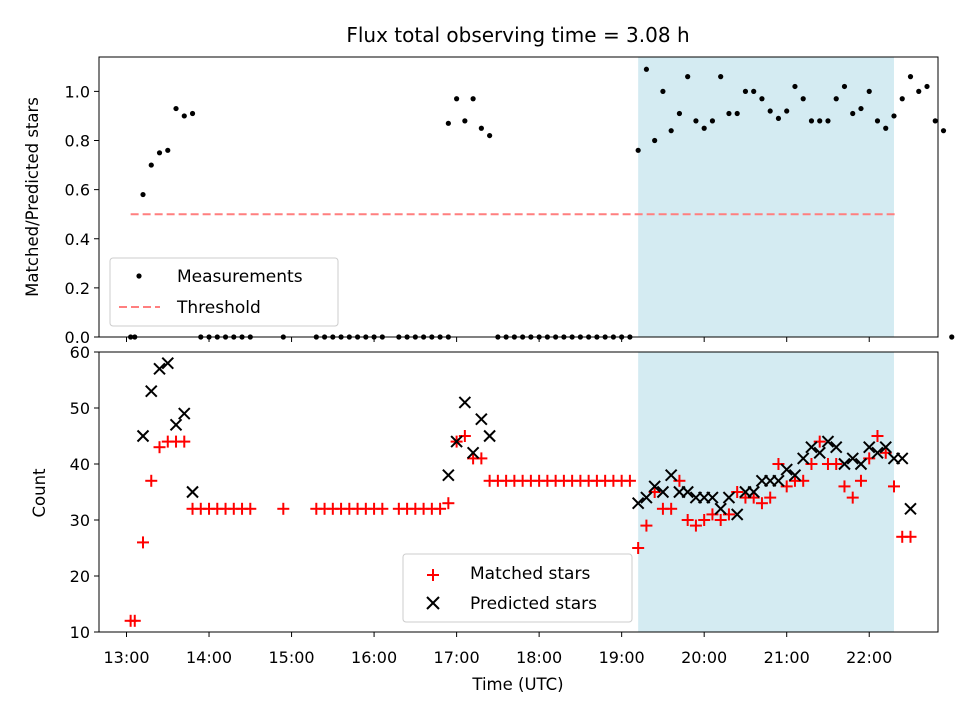  What do you see at coordinates (80, 576) in the screenshot?
I see `bottom-y-tick-label: 20` at bounding box center [80, 576].